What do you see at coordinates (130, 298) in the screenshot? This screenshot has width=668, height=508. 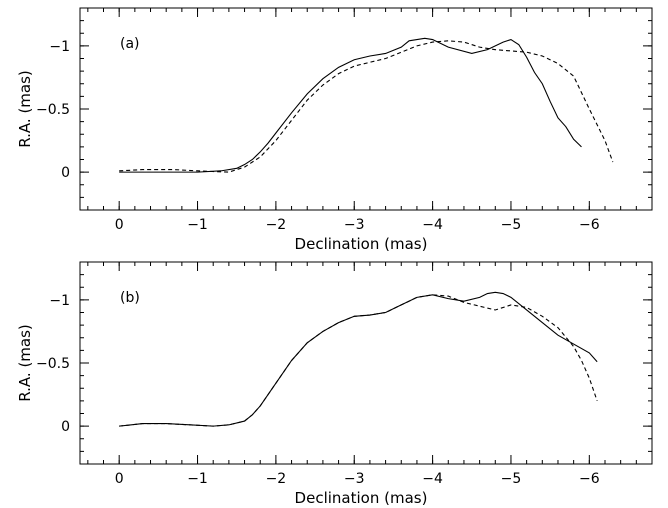 I see `panel-label: (b)` at bounding box center [130, 298].